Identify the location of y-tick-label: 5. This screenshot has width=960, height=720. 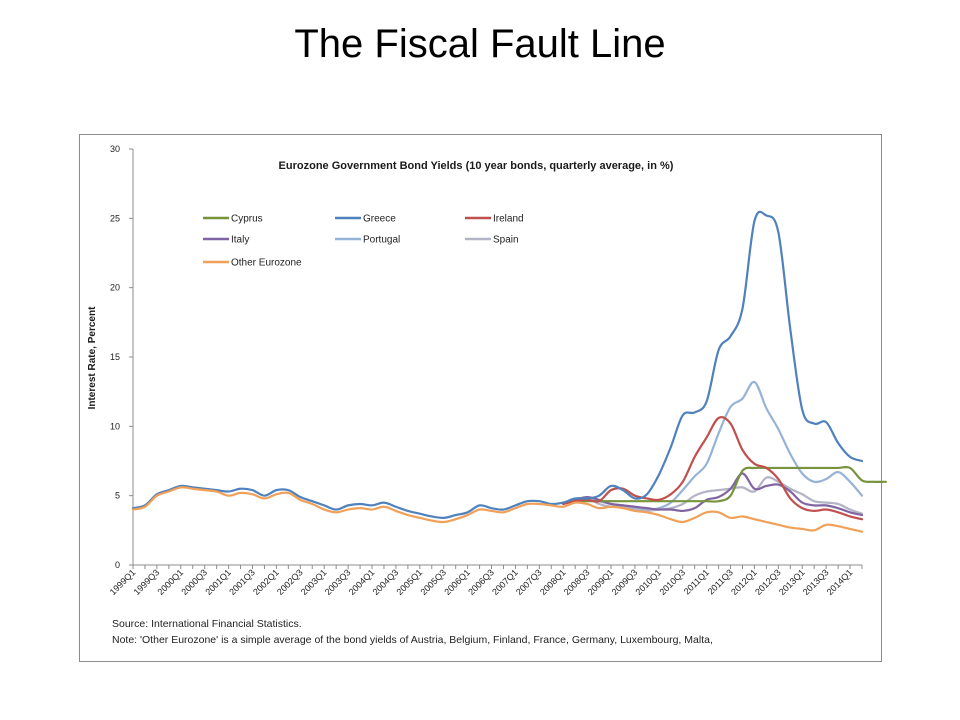
(117, 496).